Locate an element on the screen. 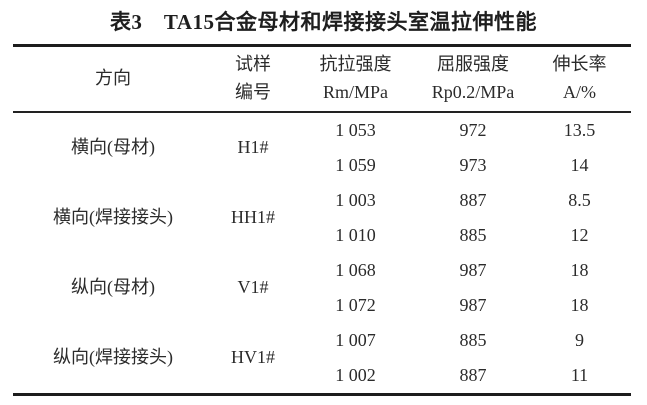  table-caption: 表3 TA15合金母材和焊接接头室温拉伸性能 is located at coordinates (323, 22).